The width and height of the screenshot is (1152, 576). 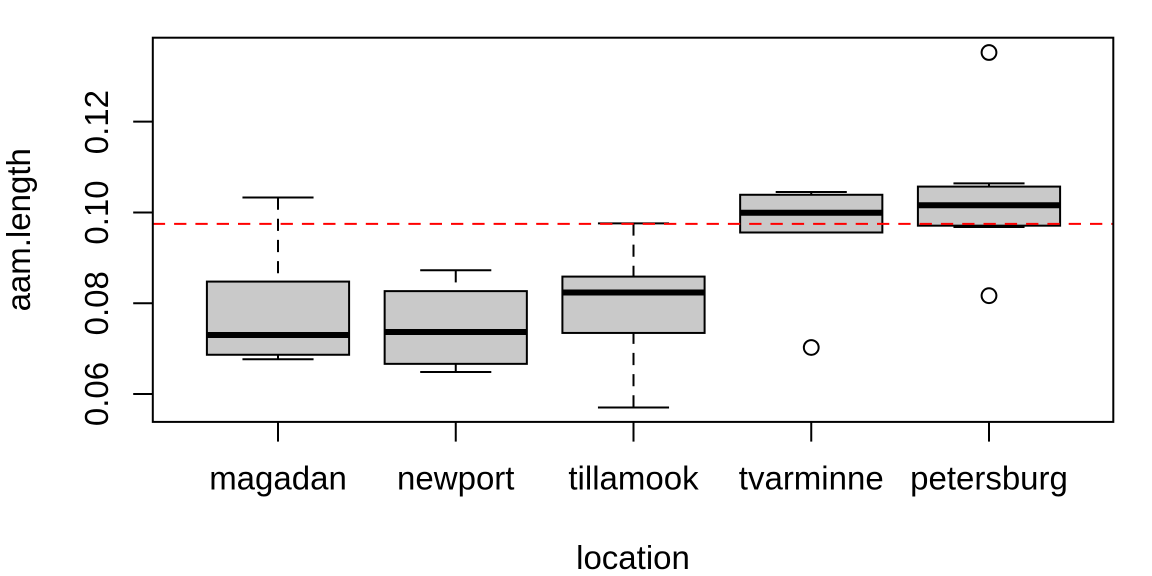 What do you see at coordinates (96, 303) in the screenshot?
I see `svg-text: 0.08` at bounding box center [96, 303].